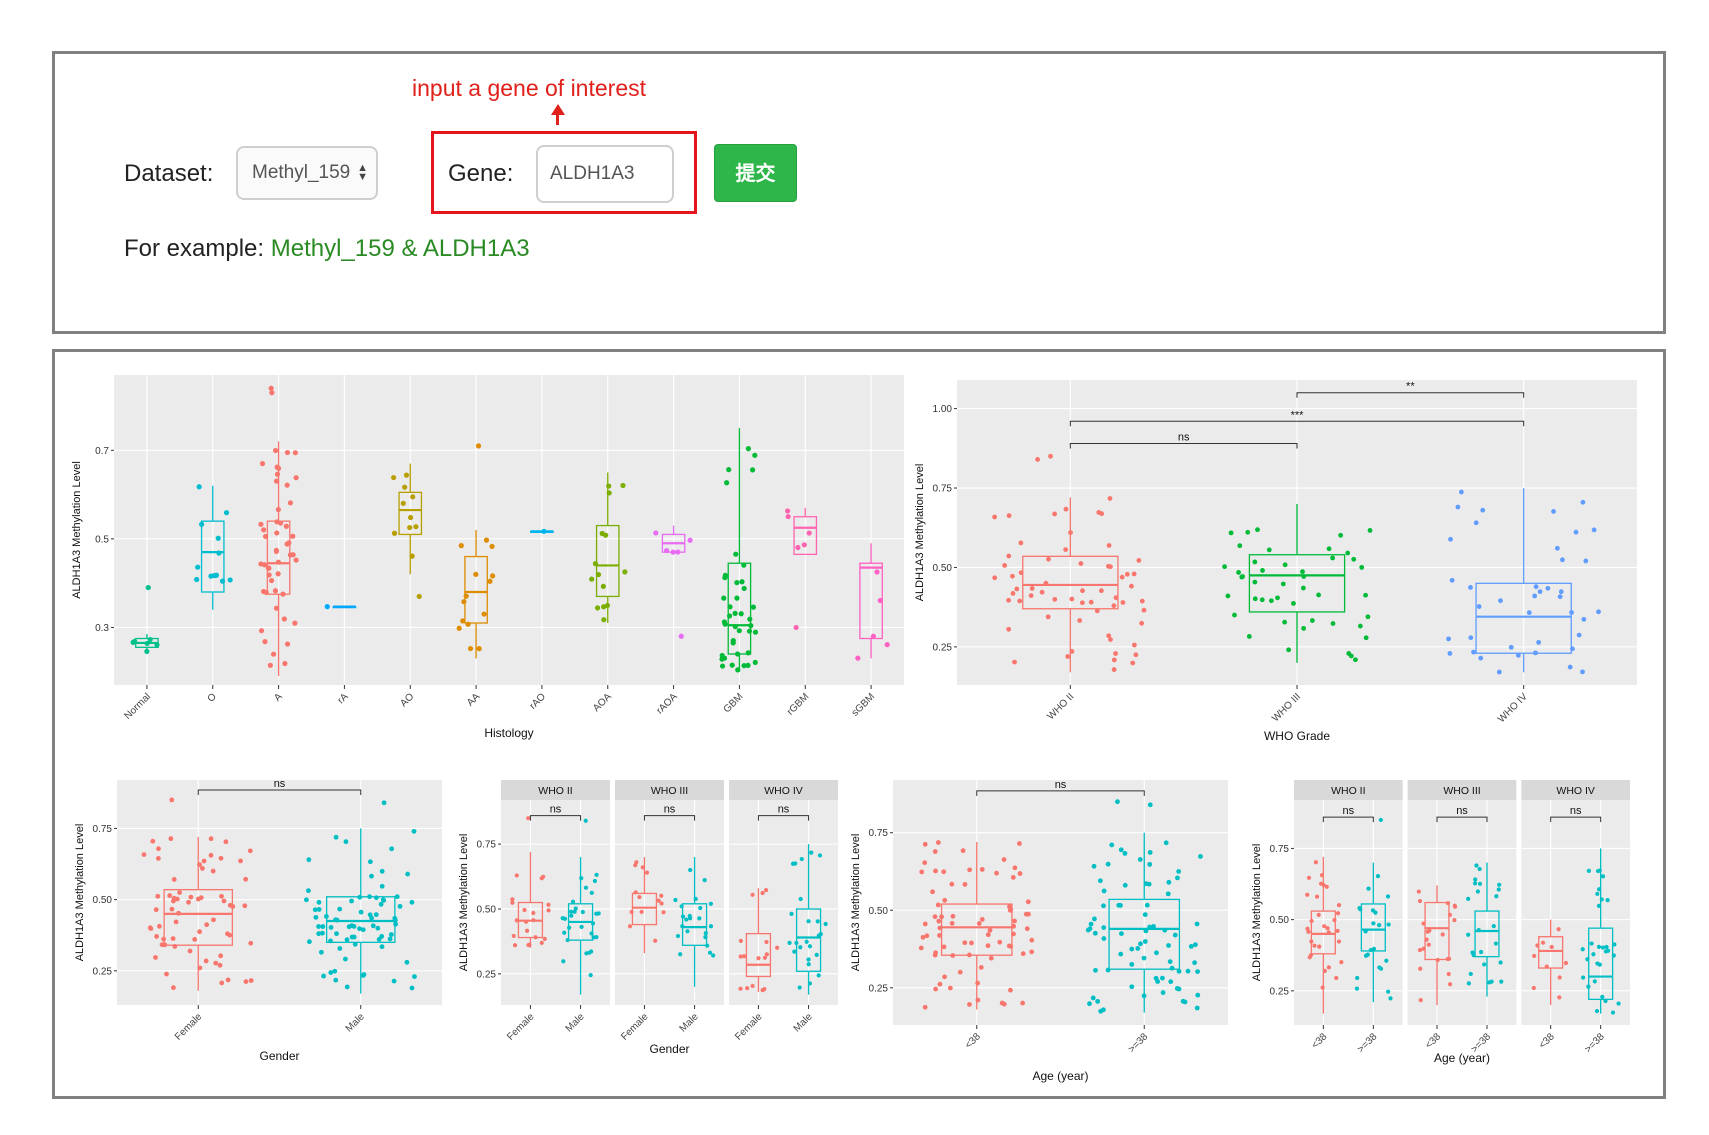 This screenshot has width=1709, height=1135. Describe the element at coordinates (1575, 912) in the screenshot. I see `facet-panel-background` at that location.